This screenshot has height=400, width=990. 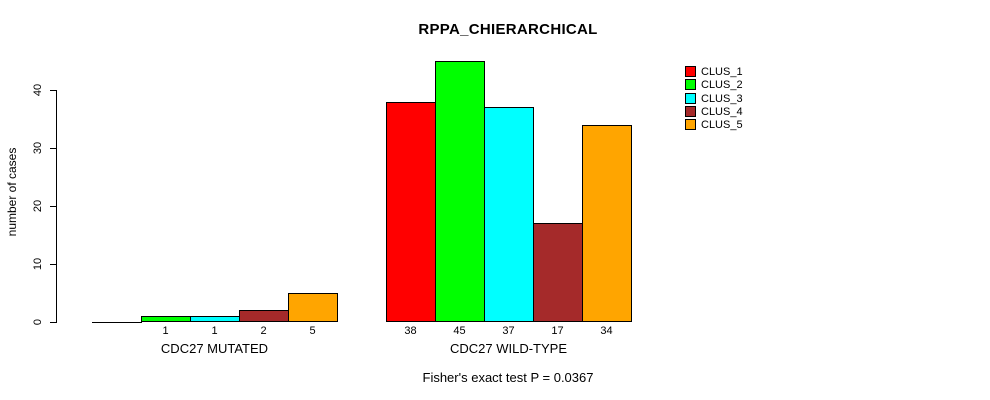 I want to click on legend-label-clus_5: CLUS_5, so click(x=722, y=125).